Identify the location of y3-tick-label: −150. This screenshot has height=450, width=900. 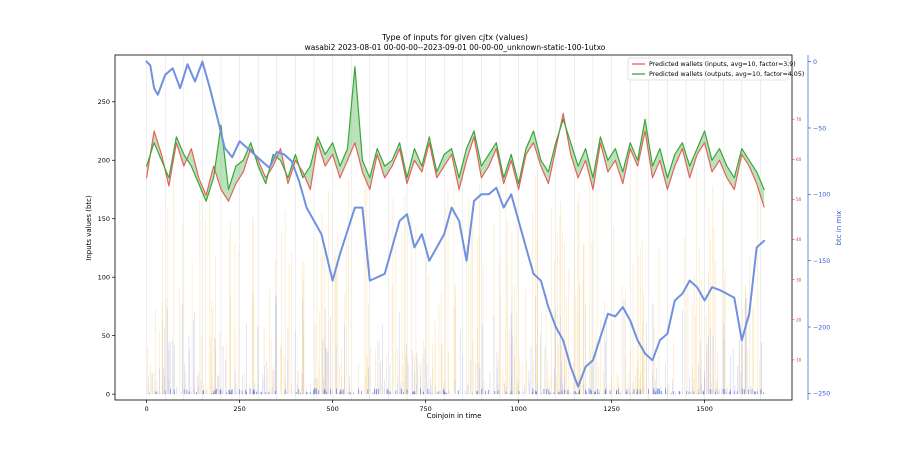
(821, 261).